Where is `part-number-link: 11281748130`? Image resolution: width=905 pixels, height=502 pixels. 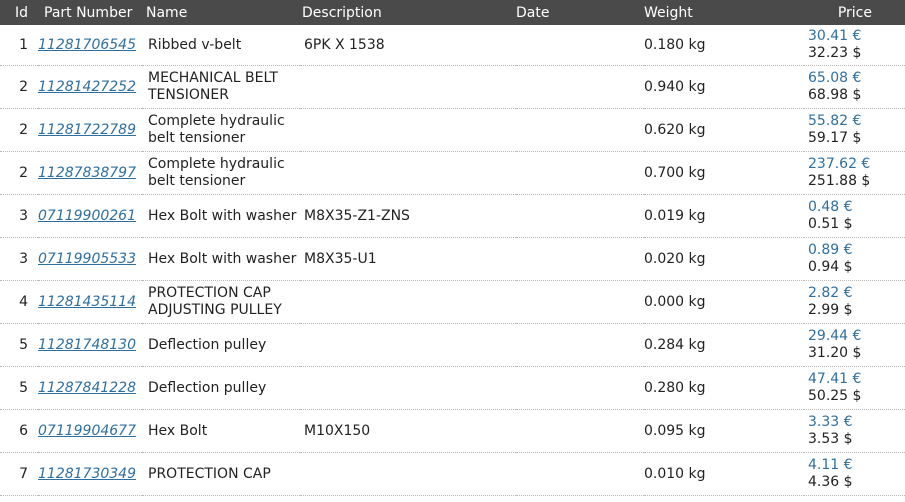
part-number-link: 11281748130 is located at coordinates (87, 344).